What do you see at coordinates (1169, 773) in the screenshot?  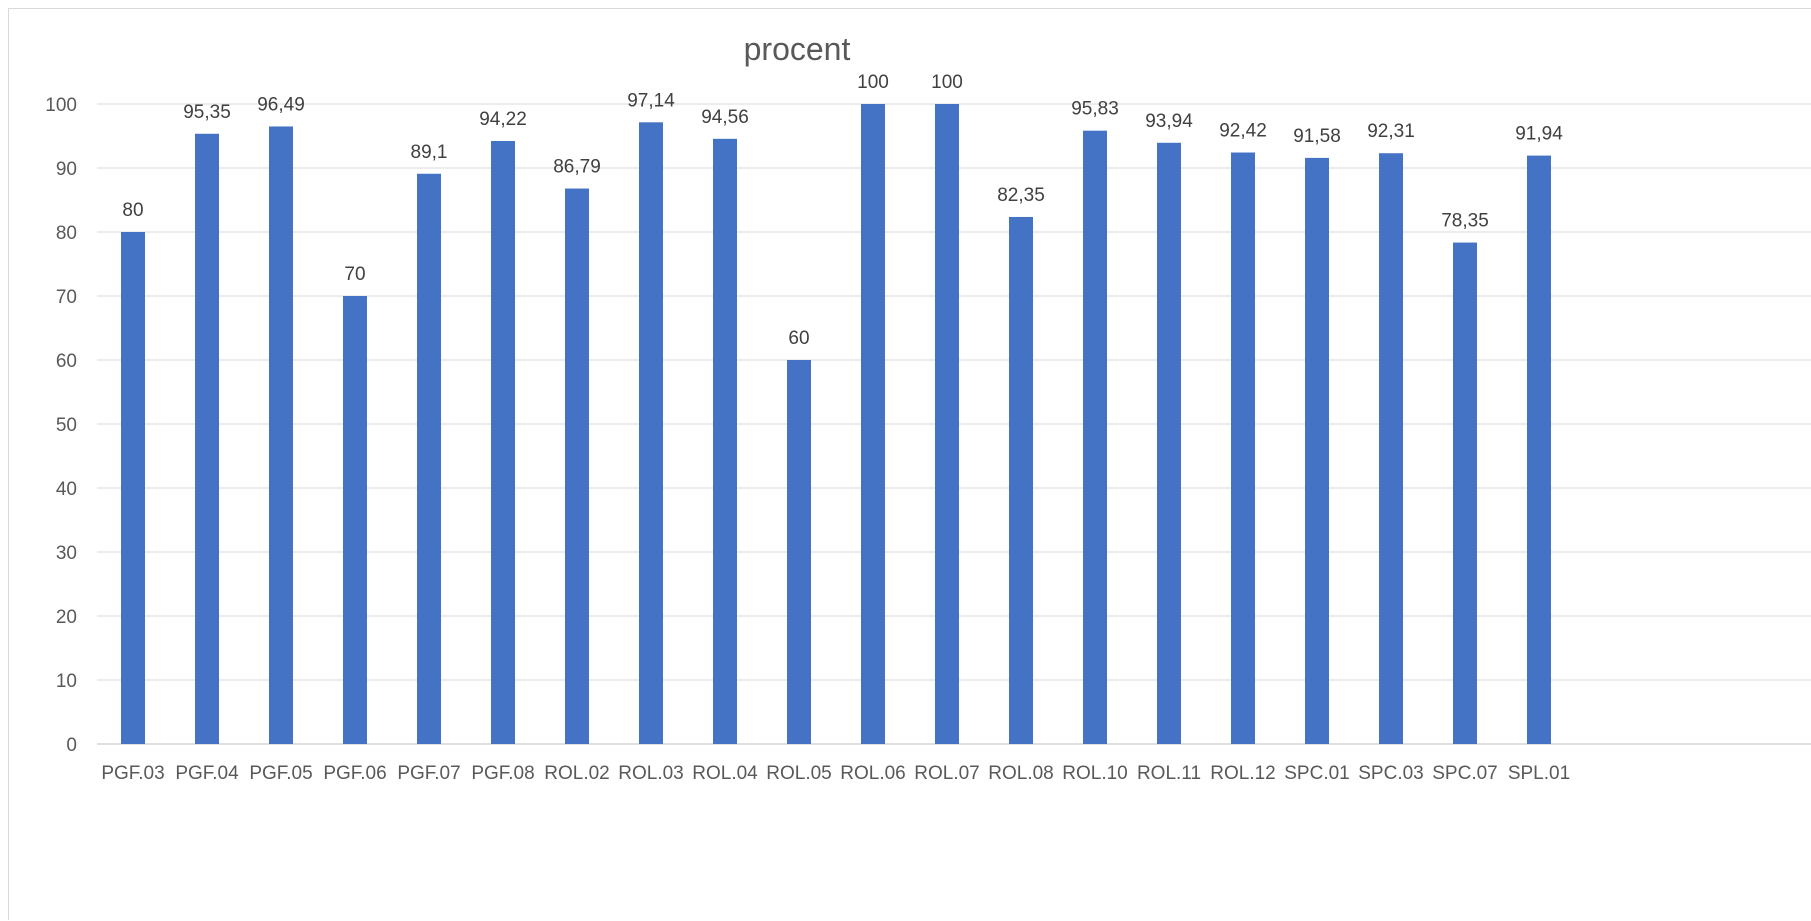 I see `x-tick-label: ROL.11` at bounding box center [1169, 773].